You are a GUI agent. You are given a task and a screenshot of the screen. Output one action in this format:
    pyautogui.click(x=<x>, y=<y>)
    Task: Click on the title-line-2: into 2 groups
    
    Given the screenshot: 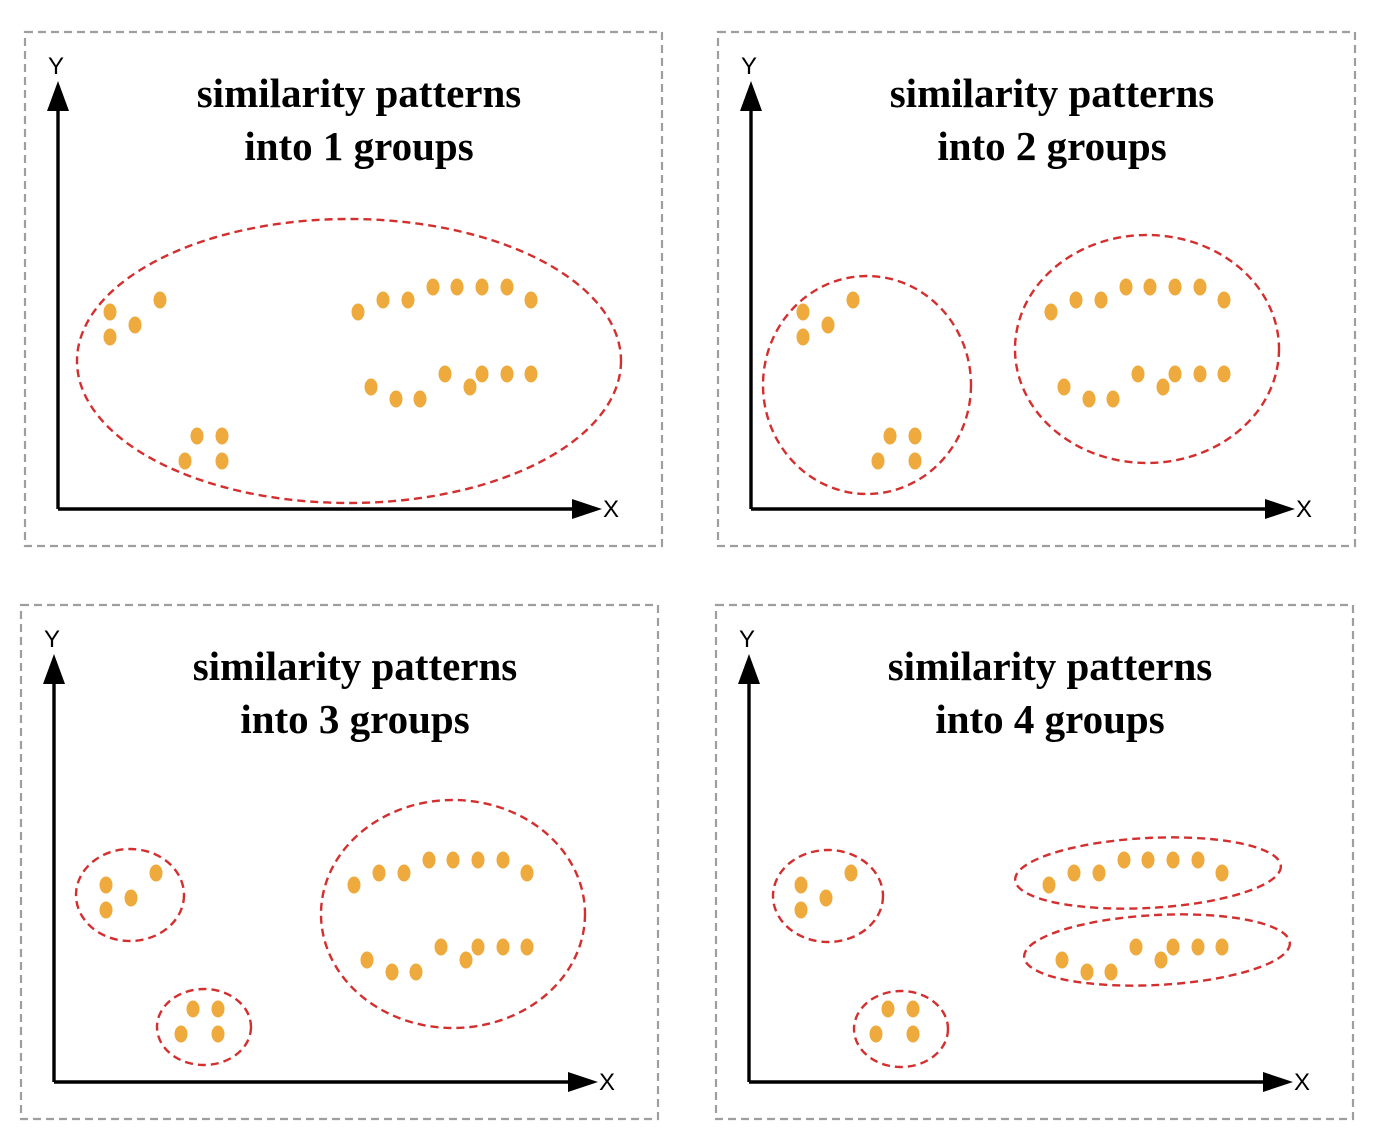 What is the action you would take?
    pyautogui.click(x=1052, y=146)
    